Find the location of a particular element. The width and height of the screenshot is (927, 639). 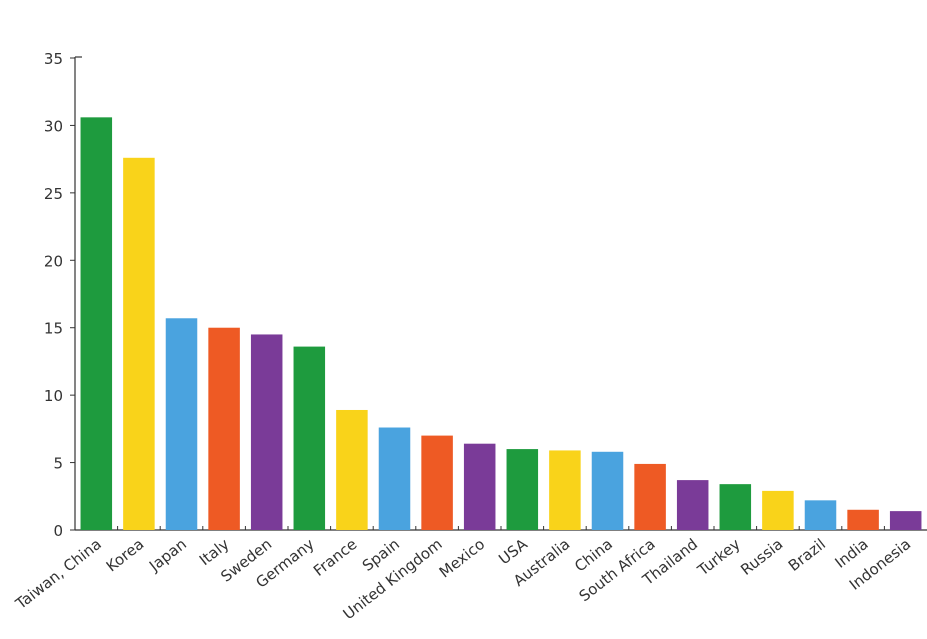

x-tick-label: Taiwan, China is located at coordinates (57, 574).